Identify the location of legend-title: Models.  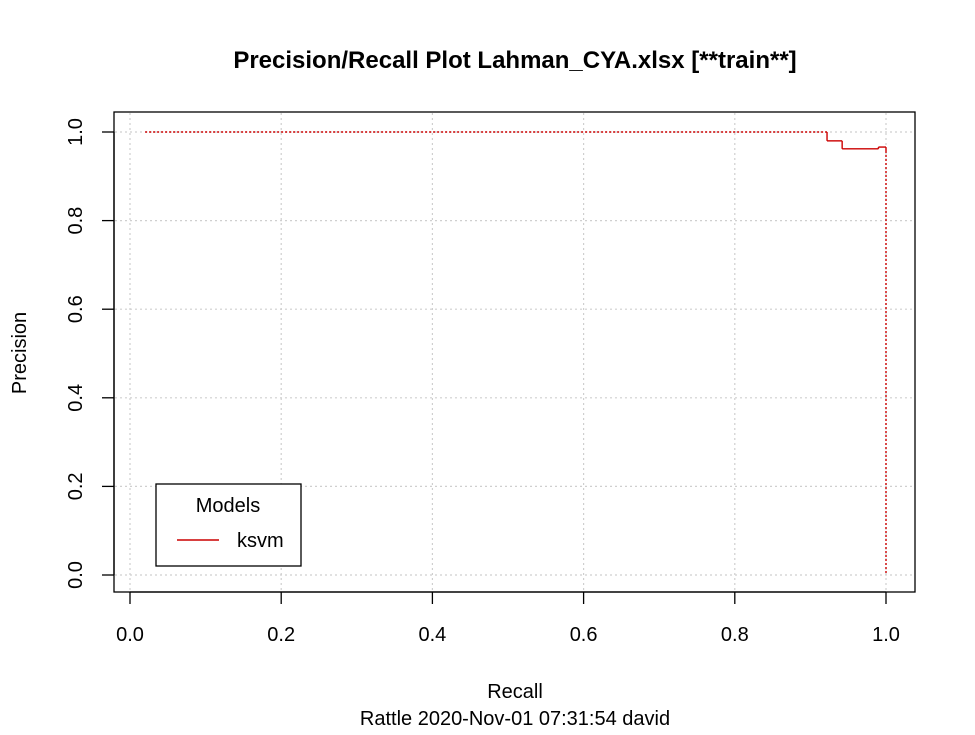
(228, 506).